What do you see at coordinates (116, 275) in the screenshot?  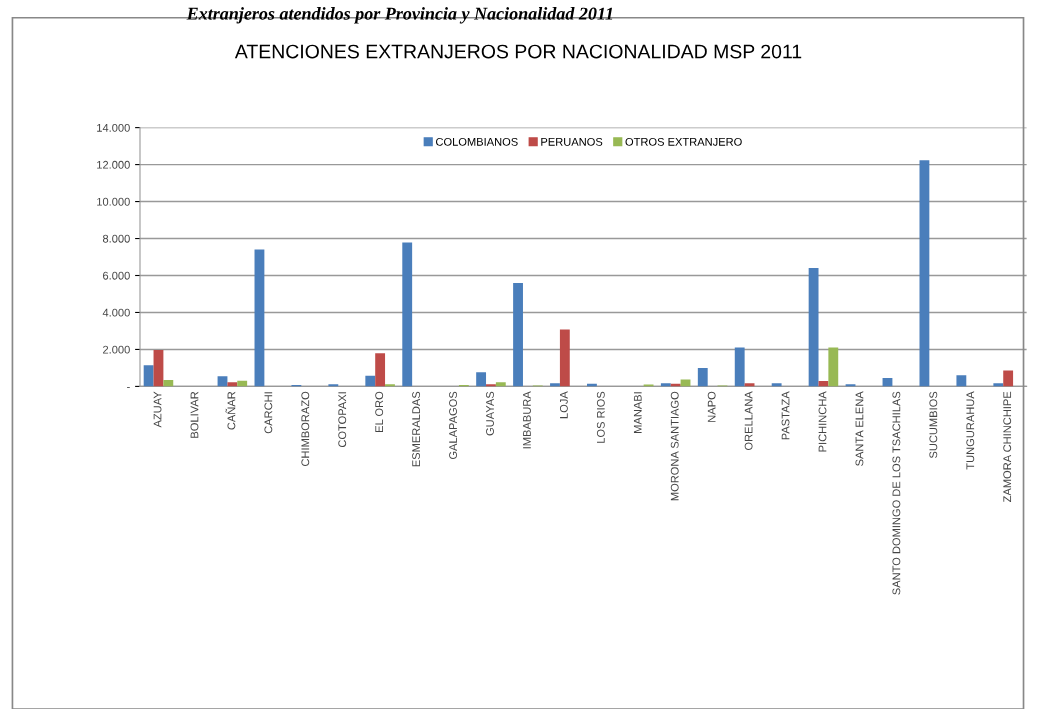 I see `y-tick-label: 6.000` at bounding box center [116, 275].